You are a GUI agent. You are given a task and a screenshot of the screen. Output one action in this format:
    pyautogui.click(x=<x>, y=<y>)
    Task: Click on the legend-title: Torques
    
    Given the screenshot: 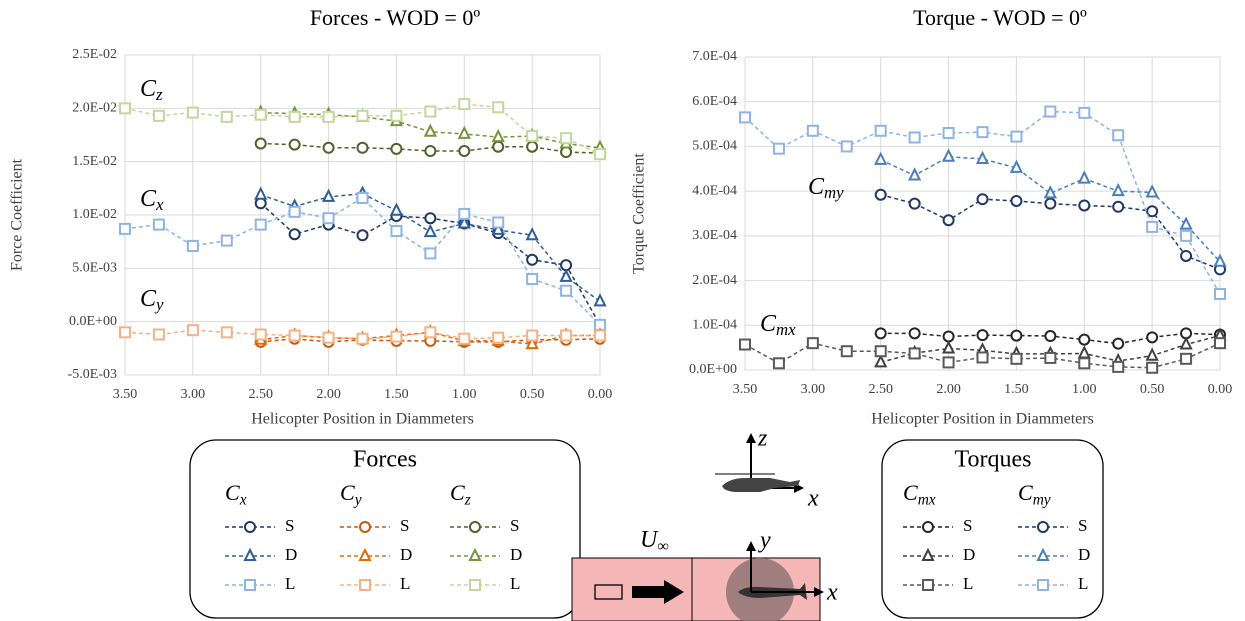 What is the action you would take?
    pyautogui.click(x=993, y=460)
    